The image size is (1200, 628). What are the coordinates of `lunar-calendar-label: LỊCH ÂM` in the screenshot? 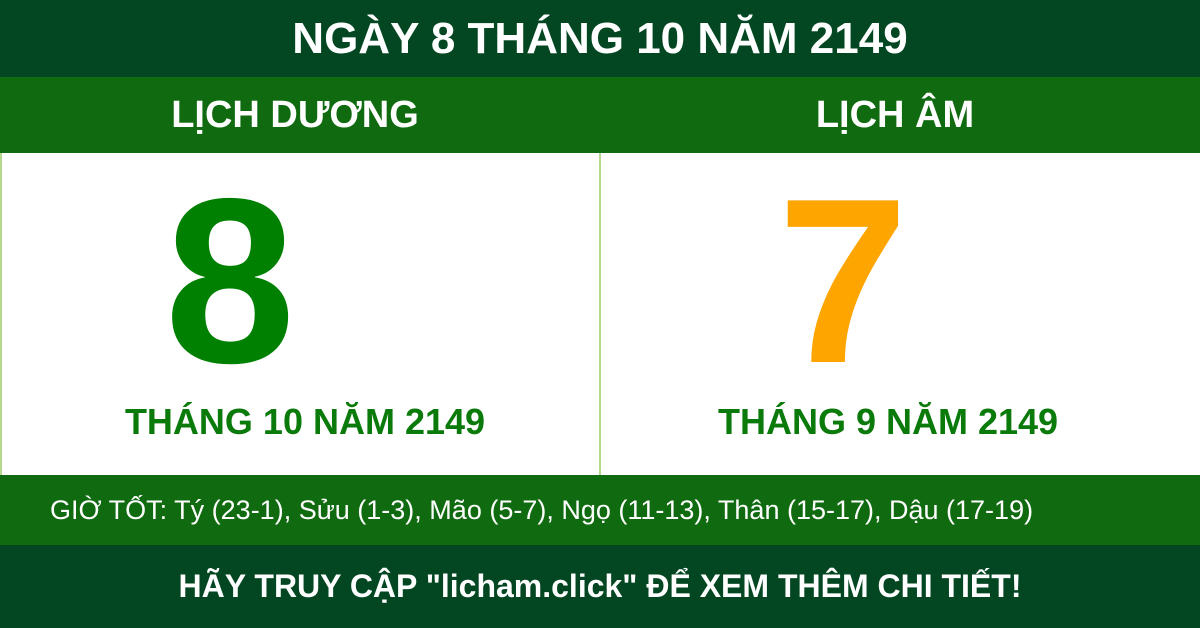 It's located at (895, 114).